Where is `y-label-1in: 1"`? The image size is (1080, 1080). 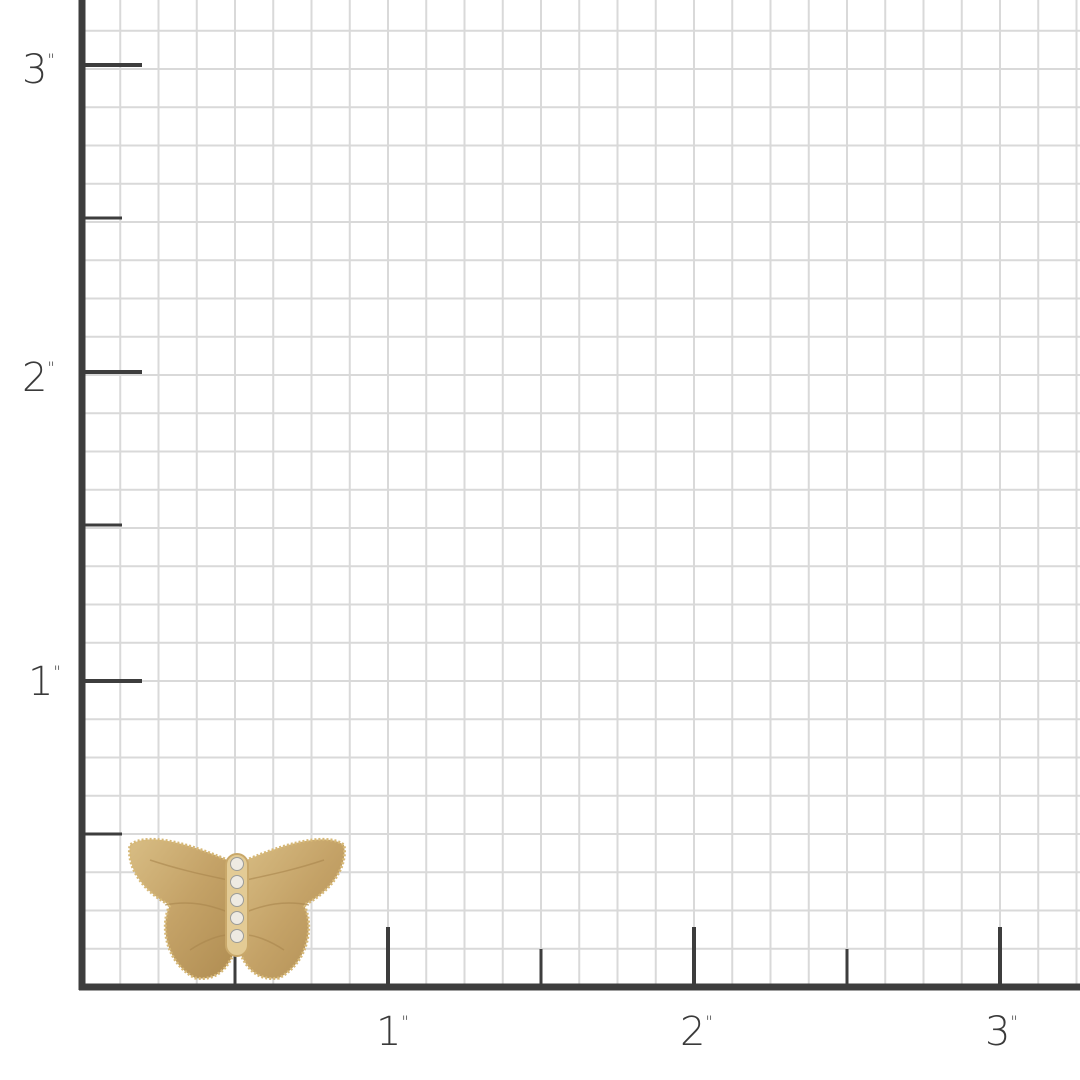
y-label-1in: 1" is located at coordinates (44, 682).